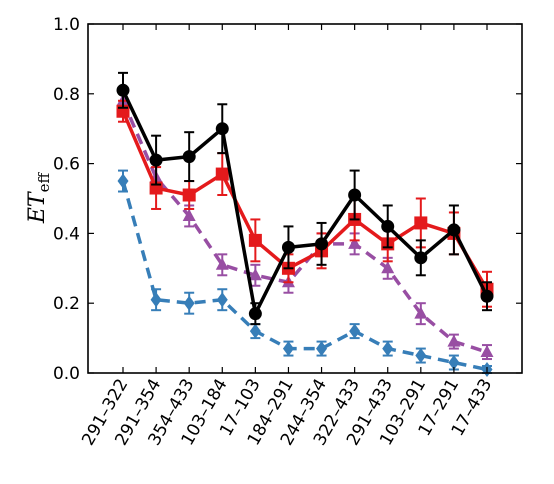 This screenshot has width=554, height=484. What do you see at coordinates (37, 207) in the screenshot?
I see `y-axis-label-main: ET` at bounding box center [37, 207].